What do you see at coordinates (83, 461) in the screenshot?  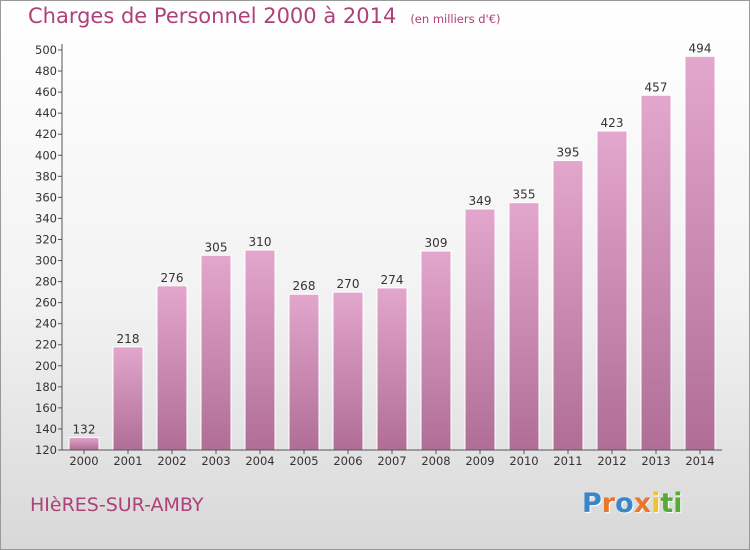 I see `x-tick-label: 2000` at bounding box center [83, 461].